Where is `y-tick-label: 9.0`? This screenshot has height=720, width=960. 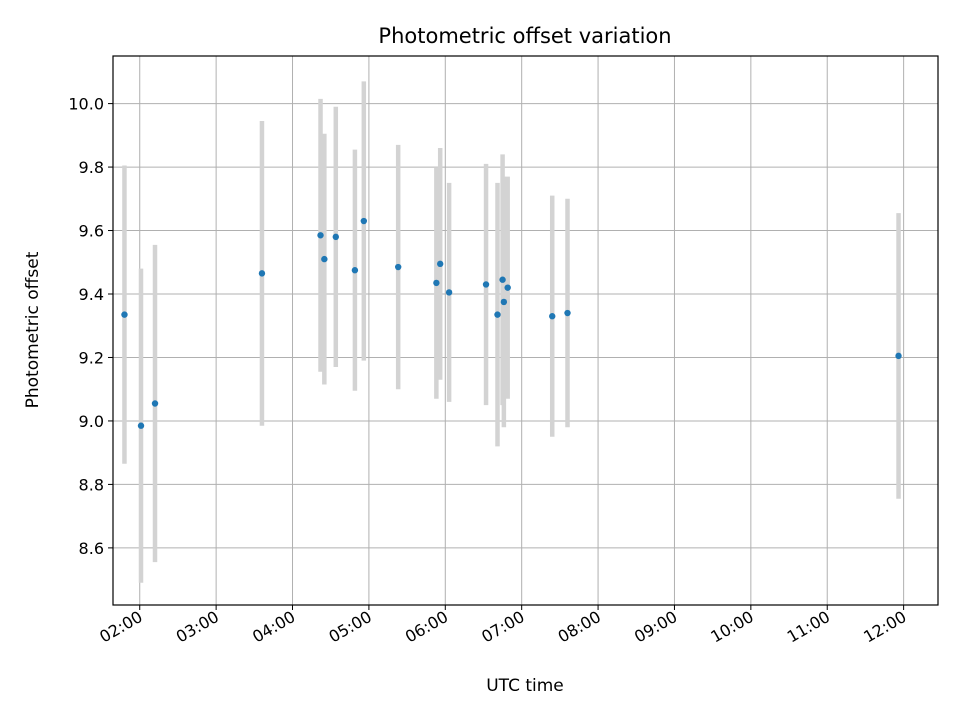 y-tick-label: 9.0 is located at coordinates (91, 421).